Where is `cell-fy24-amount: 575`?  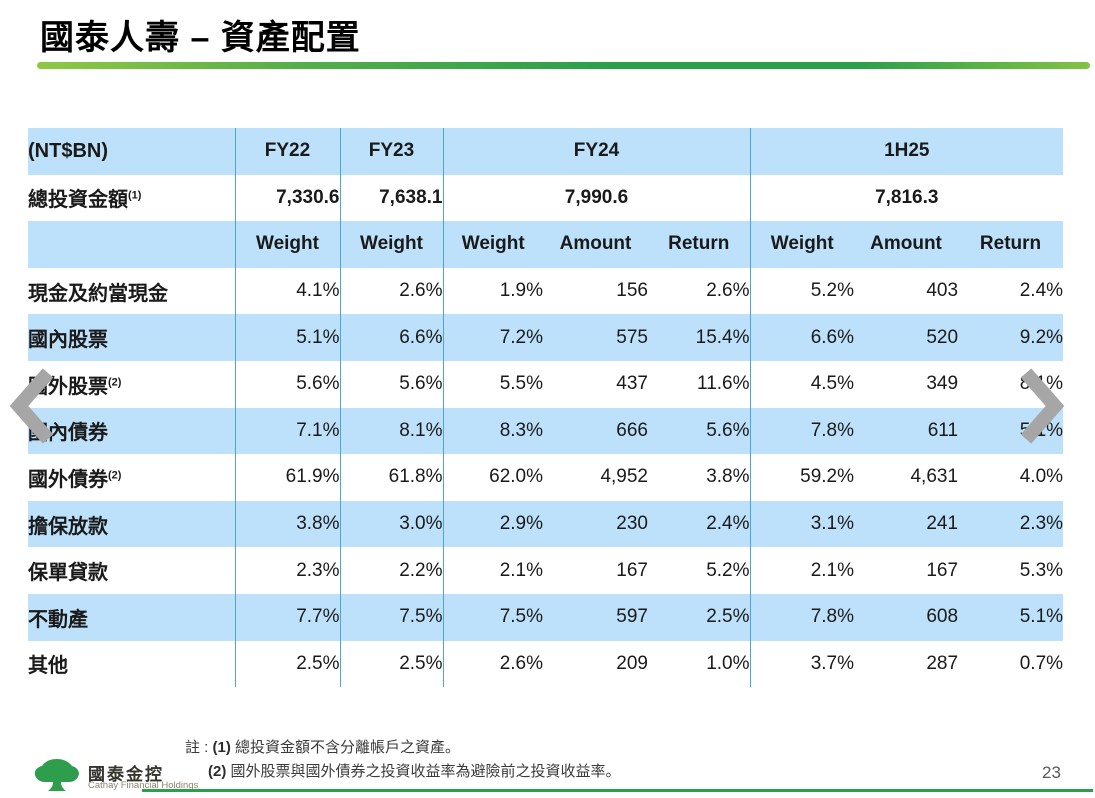 cell-fy24-amount: 575 is located at coordinates (632, 337).